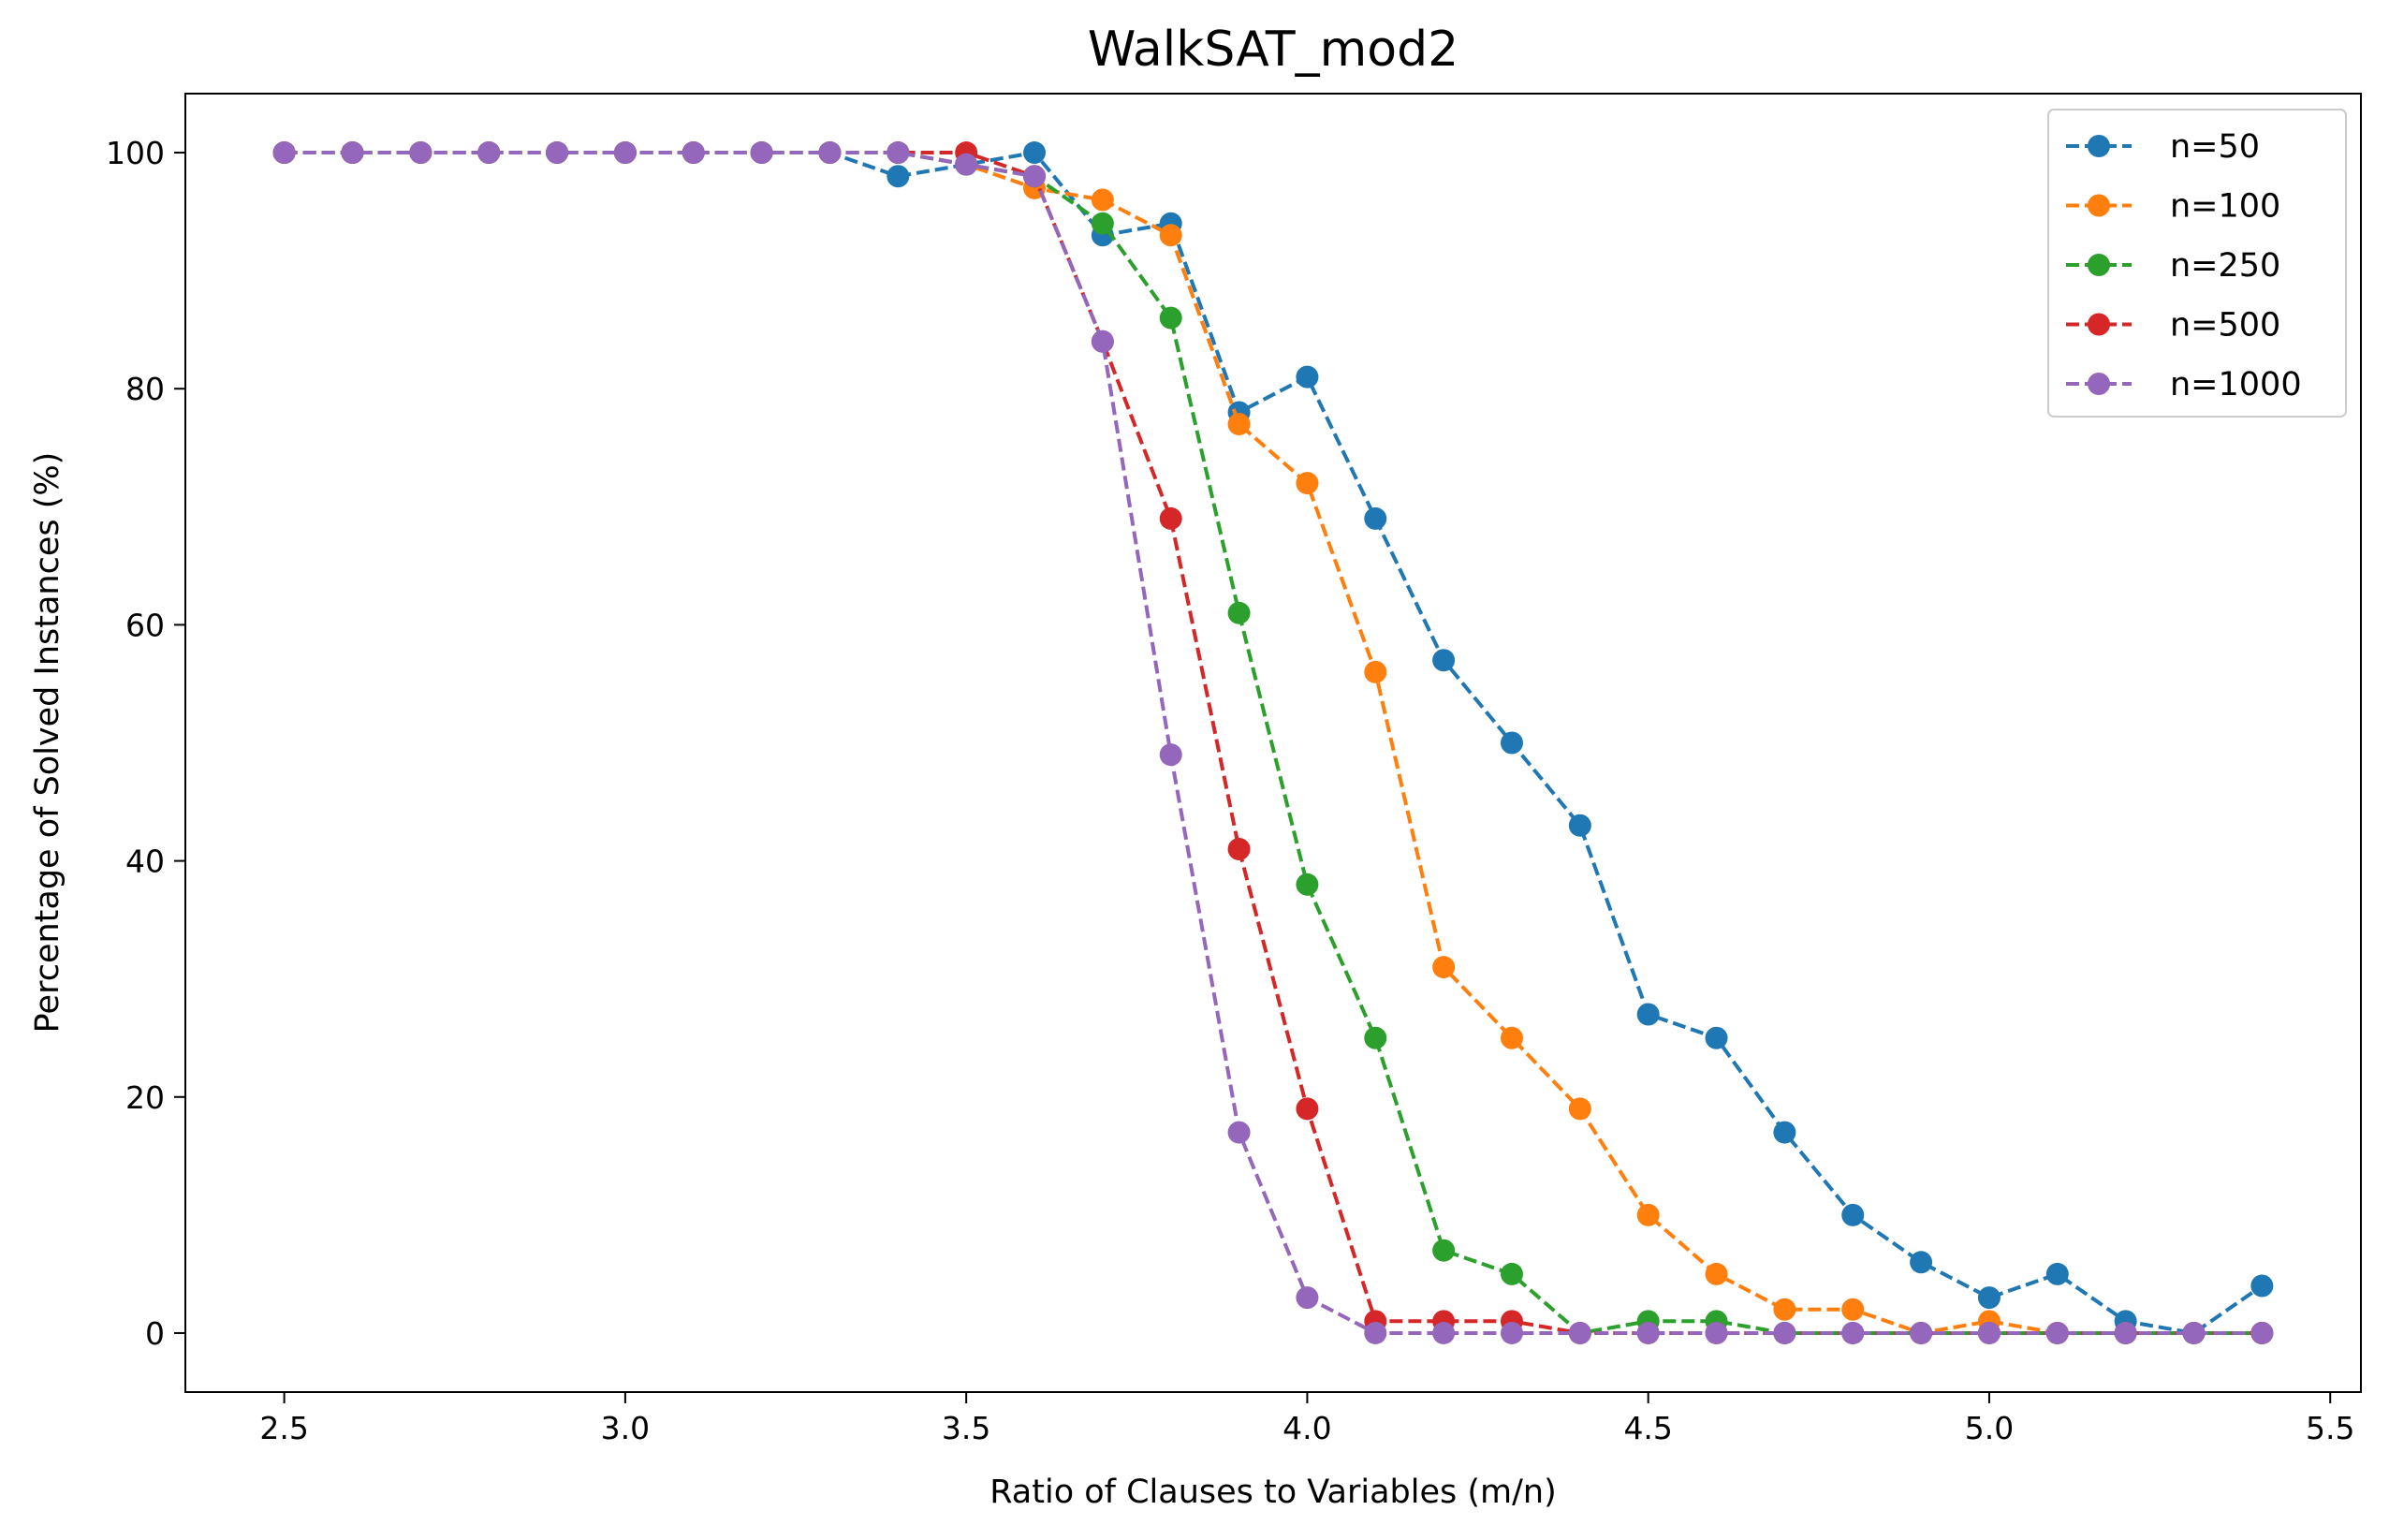 This screenshot has width=2389, height=1540. What do you see at coordinates (2163, 147) in the screenshot?
I see `legend-item: n=50` at bounding box center [2163, 147].